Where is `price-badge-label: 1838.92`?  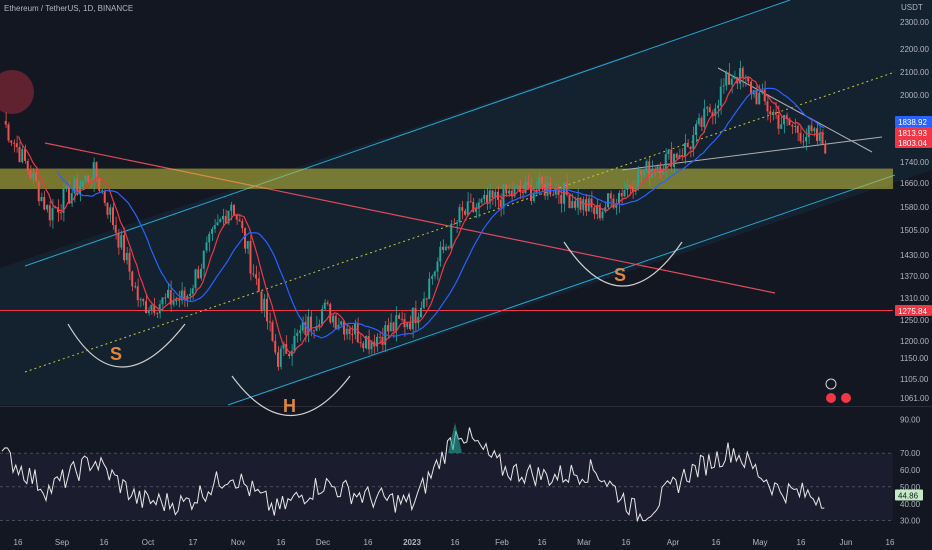
price-badge-label: 1838.92 is located at coordinates (912, 122).